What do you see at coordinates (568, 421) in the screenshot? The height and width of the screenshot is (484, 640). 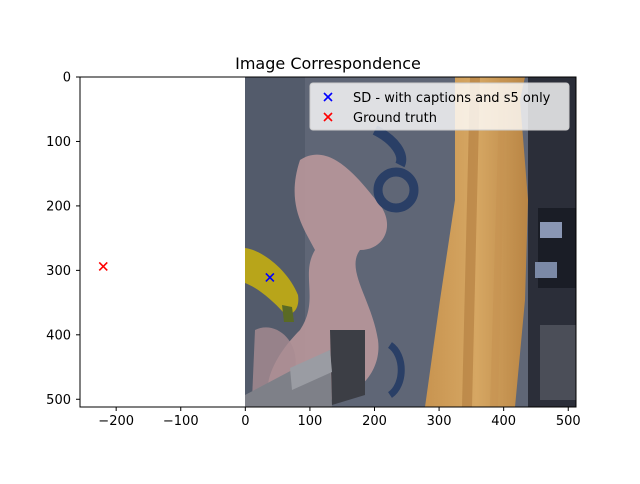 I see `x-tick-label: 500` at bounding box center [568, 421].